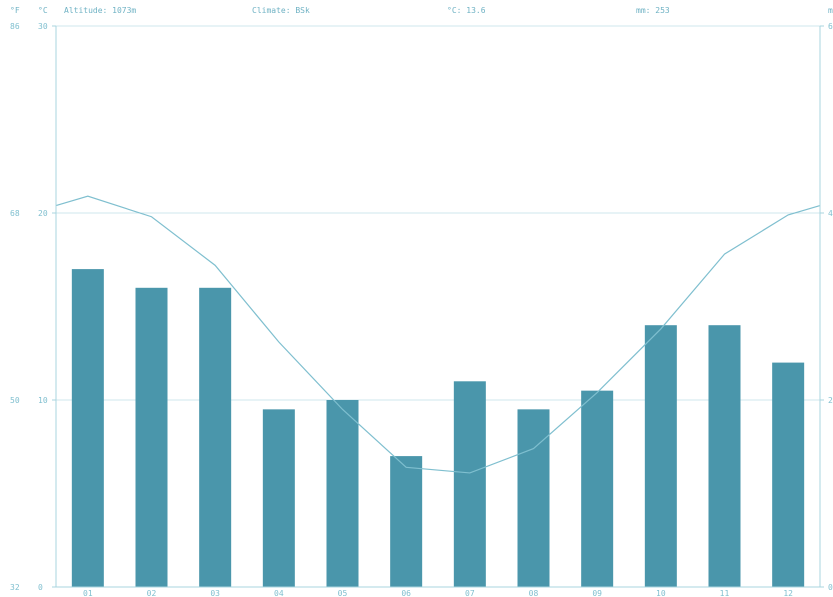 The height and width of the screenshot is (597, 833). I want to click on altitude-label: Altitude: 1073m, so click(100, 10).